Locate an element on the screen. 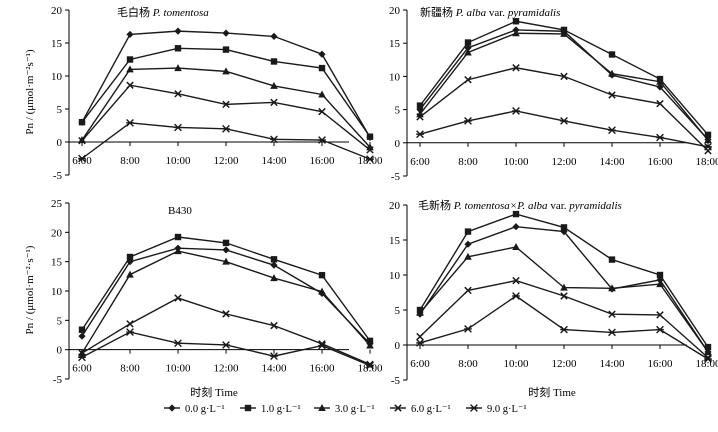 This screenshot has height=432, width=718. x-tick-label: 14:00 is located at coordinates (612, 364).